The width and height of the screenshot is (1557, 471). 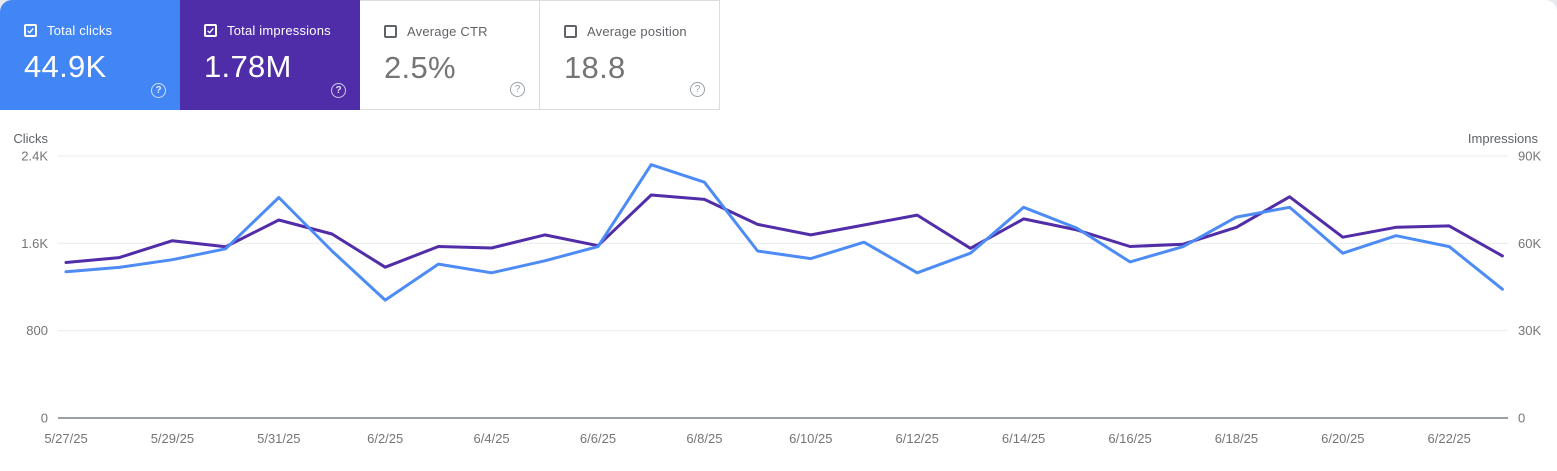 What do you see at coordinates (492, 438) in the screenshot?
I see `x-axis-date-label: 6/4/25` at bounding box center [492, 438].